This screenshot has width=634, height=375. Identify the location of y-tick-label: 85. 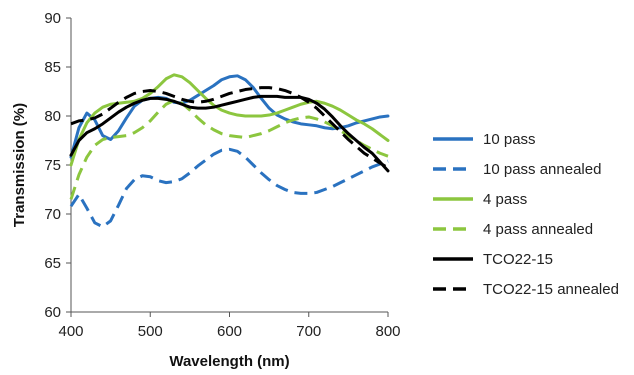
(52, 67).